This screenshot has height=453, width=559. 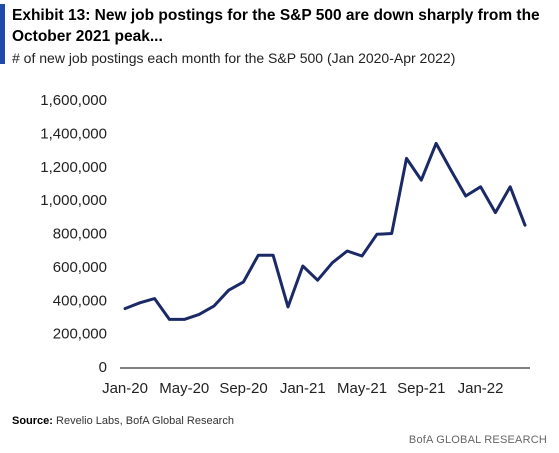 What do you see at coordinates (243, 388) in the screenshot?
I see `x-tick-label: Sep-20` at bounding box center [243, 388].